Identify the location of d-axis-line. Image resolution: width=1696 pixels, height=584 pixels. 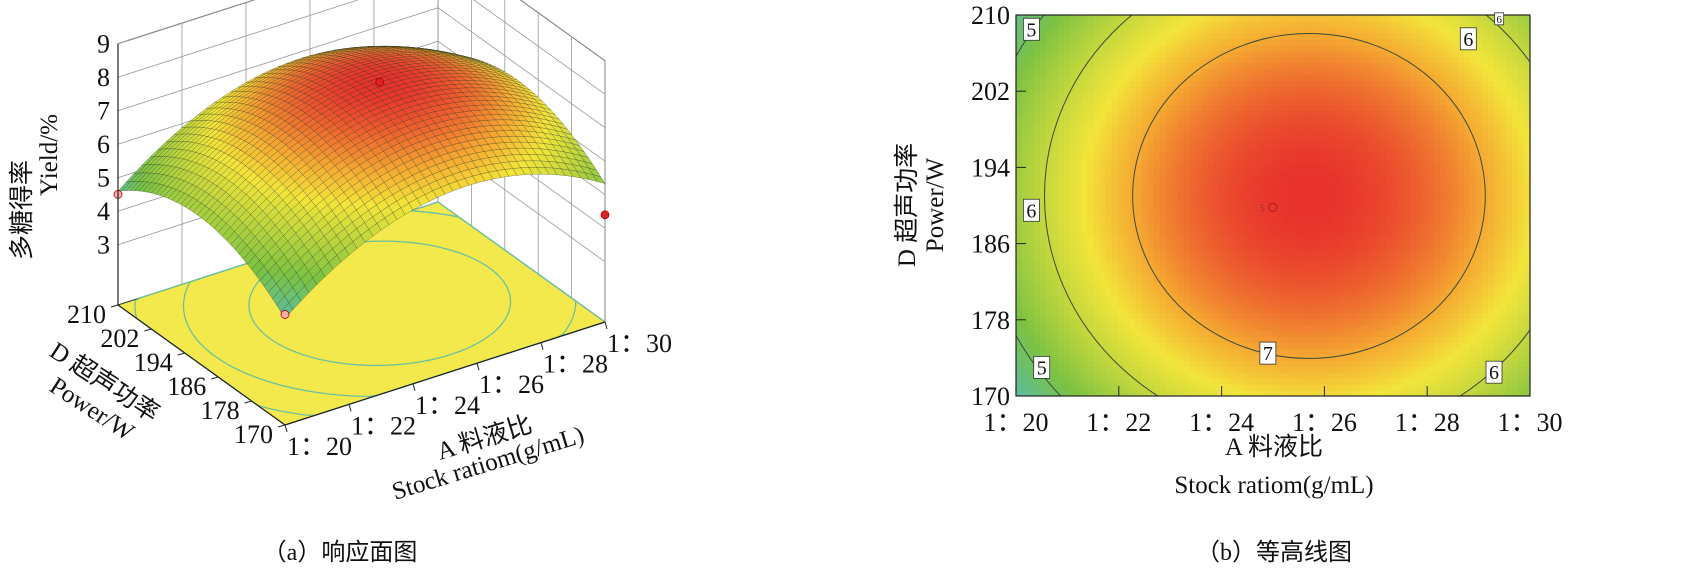
(201, 365).